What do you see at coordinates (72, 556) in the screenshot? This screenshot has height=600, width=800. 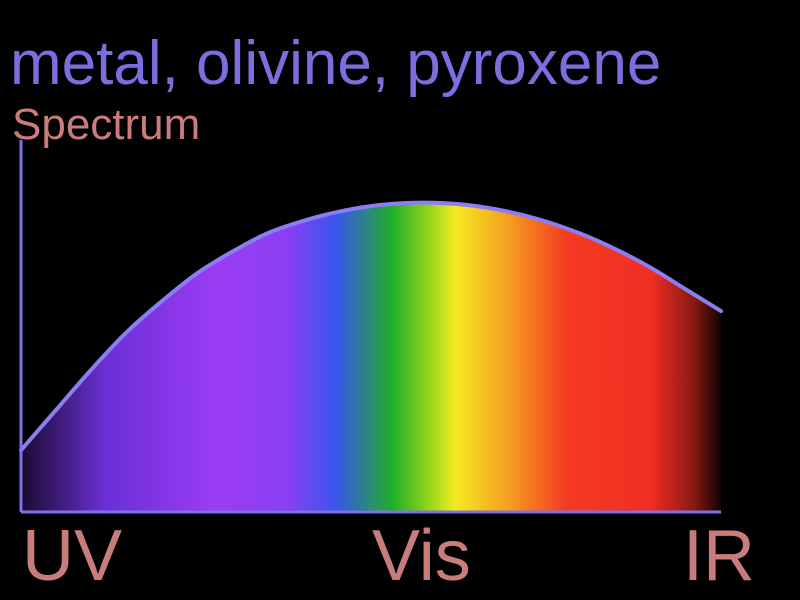 I see `x-tick-label-uv: UV` at bounding box center [72, 556].